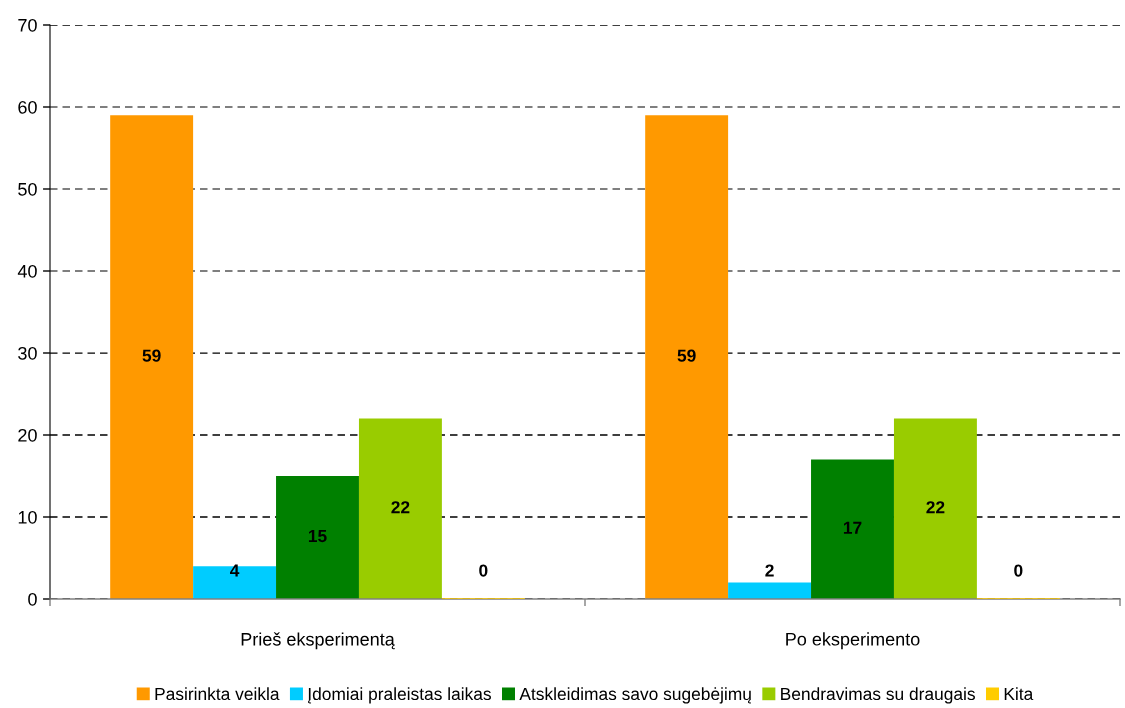  I want to click on y-tick-label: 30, so click(27, 353).